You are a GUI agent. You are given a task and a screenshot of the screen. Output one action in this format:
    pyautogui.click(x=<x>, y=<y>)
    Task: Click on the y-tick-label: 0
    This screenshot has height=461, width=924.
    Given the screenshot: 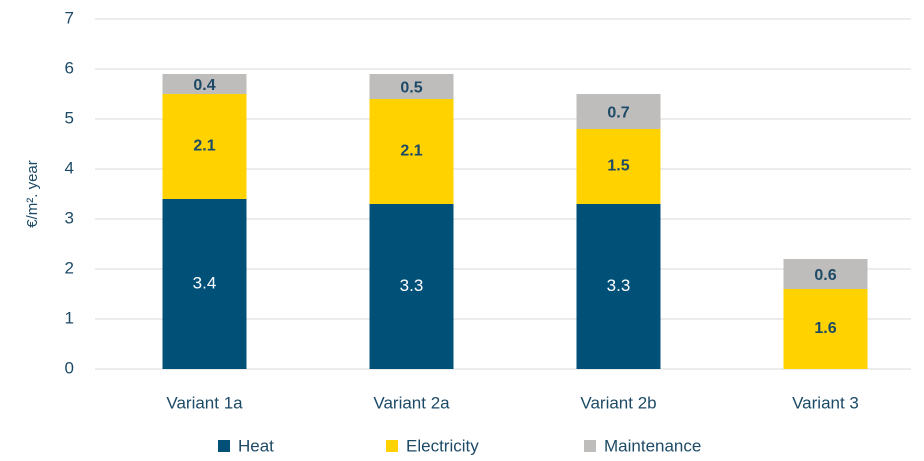 What is the action you would take?
    pyautogui.click(x=69, y=367)
    